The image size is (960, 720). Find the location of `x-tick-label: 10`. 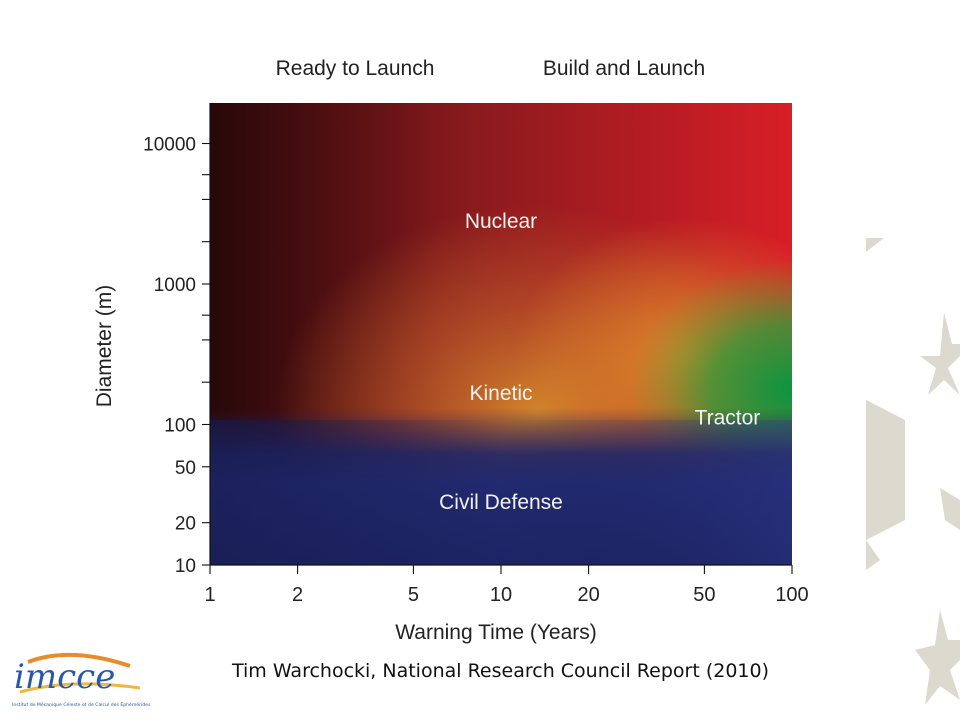

x-tick-label: 10 is located at coordinates (501, 595).